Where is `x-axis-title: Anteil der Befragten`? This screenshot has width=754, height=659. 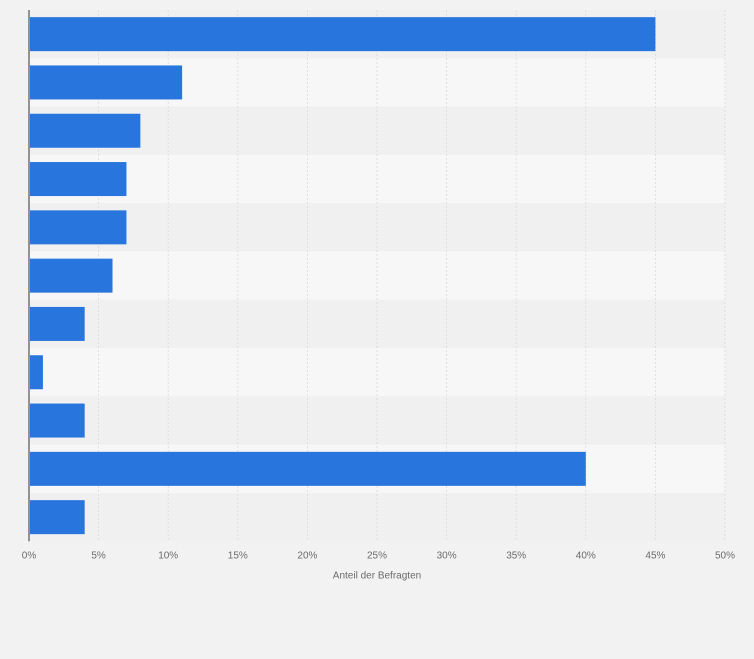 x-axis-title: Anteil der Befragten is located at coordinates (377, 575).